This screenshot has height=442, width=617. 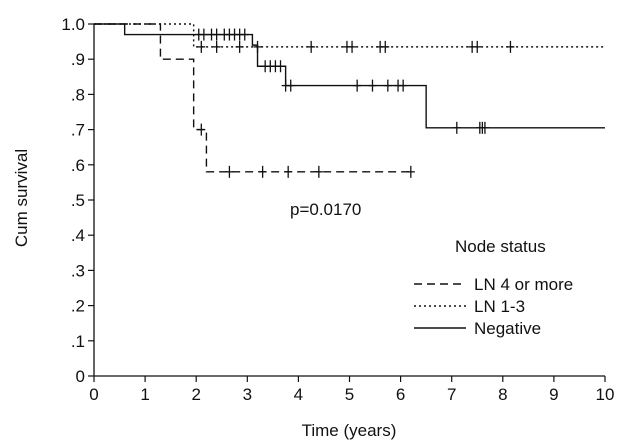 I want to click on y-axis-label: Cum survival, so click(x=21, y=198).